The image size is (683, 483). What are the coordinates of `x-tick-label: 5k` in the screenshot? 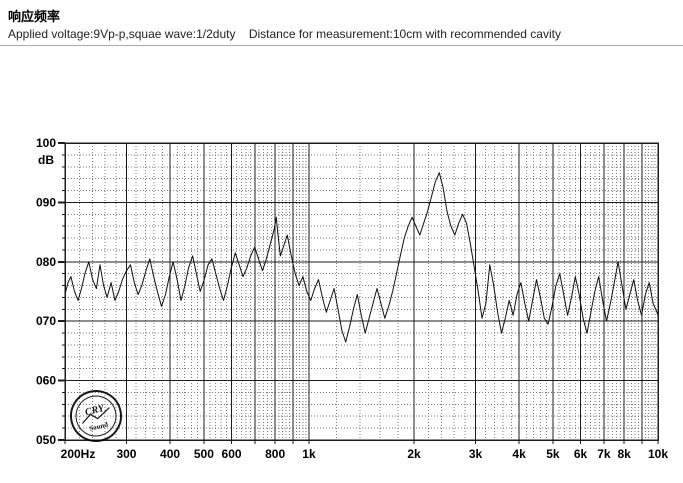 It's located at (553, 454).